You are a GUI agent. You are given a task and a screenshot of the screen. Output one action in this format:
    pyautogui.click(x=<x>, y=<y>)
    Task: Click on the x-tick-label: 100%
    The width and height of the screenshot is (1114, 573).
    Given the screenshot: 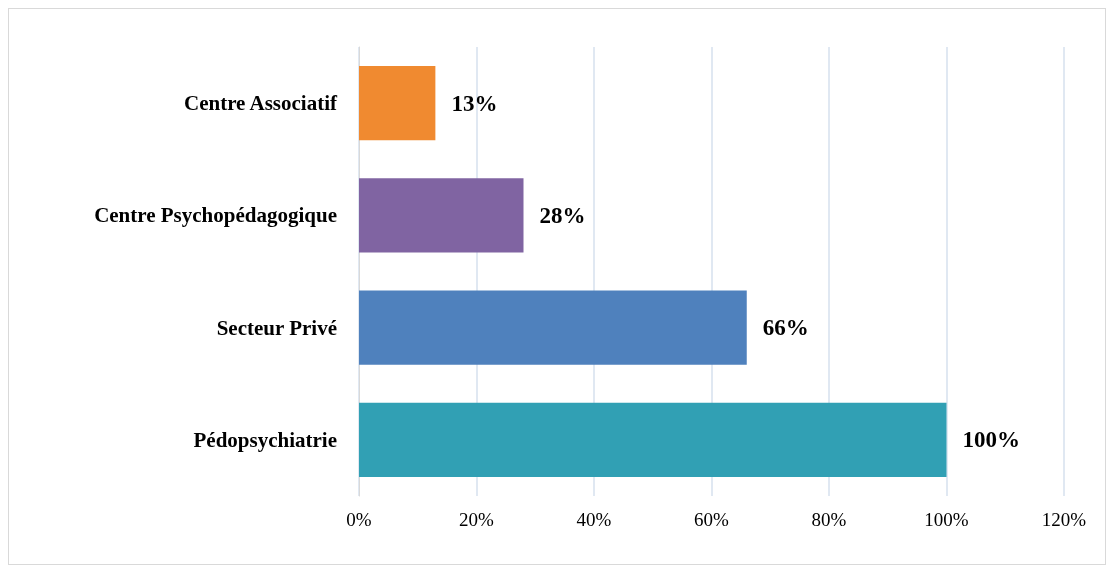 What is the action you would take?
    pyautogui.click(x=946, y=519)
    